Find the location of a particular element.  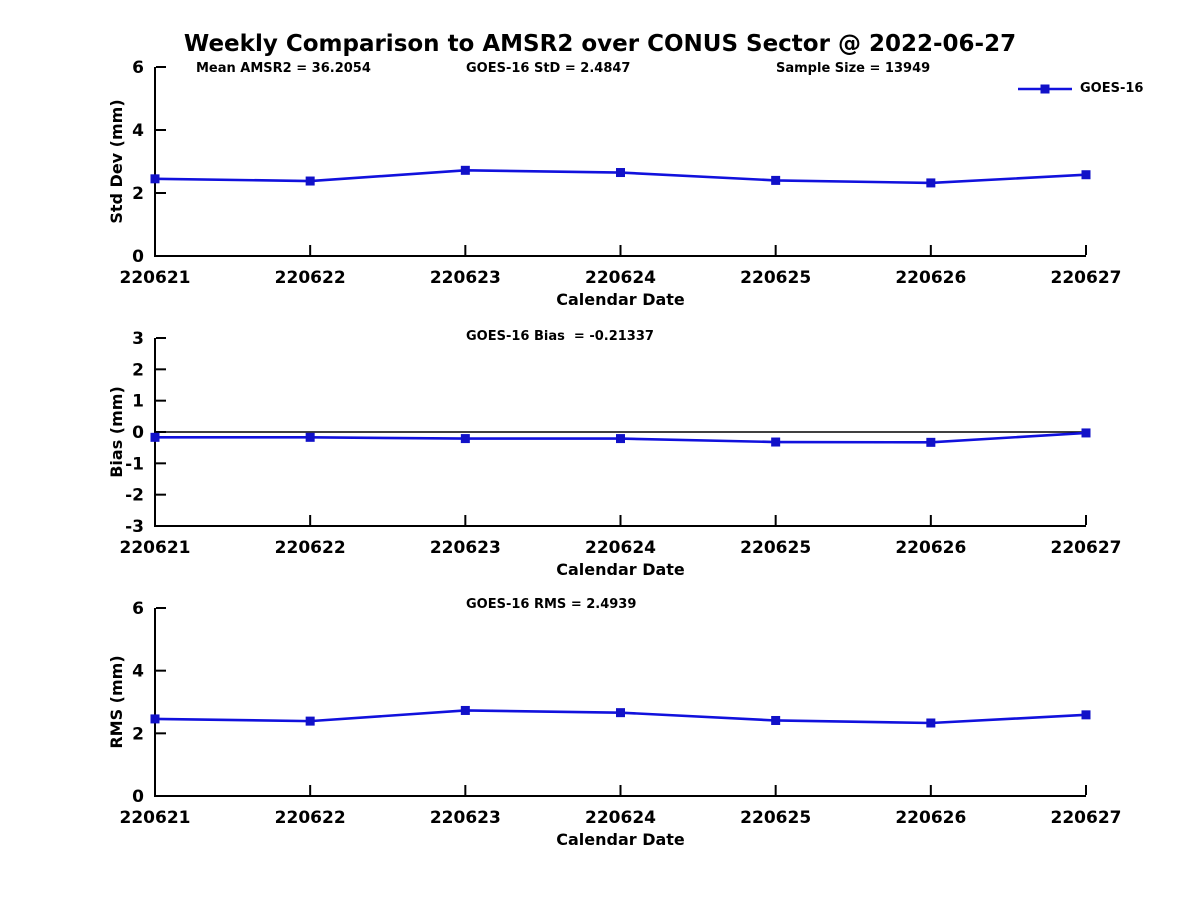

y-axis-label: RMS (mm) is located at coordinates (116, 701).